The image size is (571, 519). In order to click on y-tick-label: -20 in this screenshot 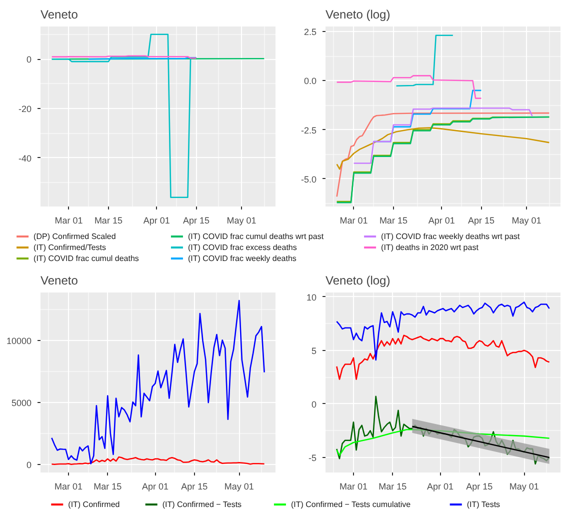, I will do `click(25, 109)`.